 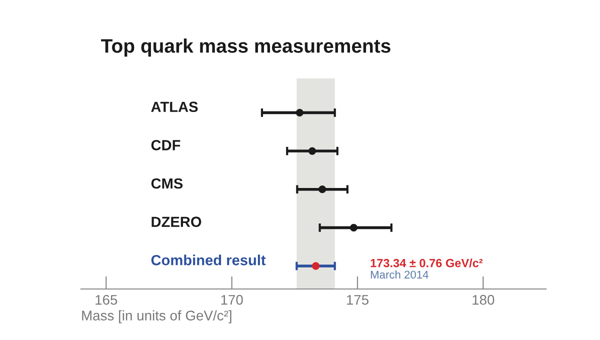 What do you see at coordinates (245, 47) in the screenshot?
I see `chart-title: Top quark mass measurements` at bounding box center [245, 47].